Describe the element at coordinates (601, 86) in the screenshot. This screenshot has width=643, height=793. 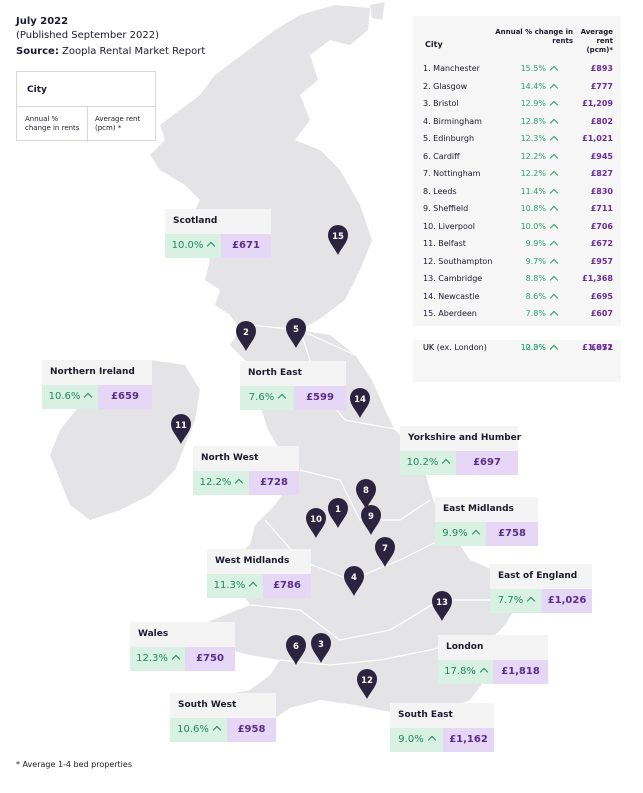
I see `city-rent: £777` at that location.